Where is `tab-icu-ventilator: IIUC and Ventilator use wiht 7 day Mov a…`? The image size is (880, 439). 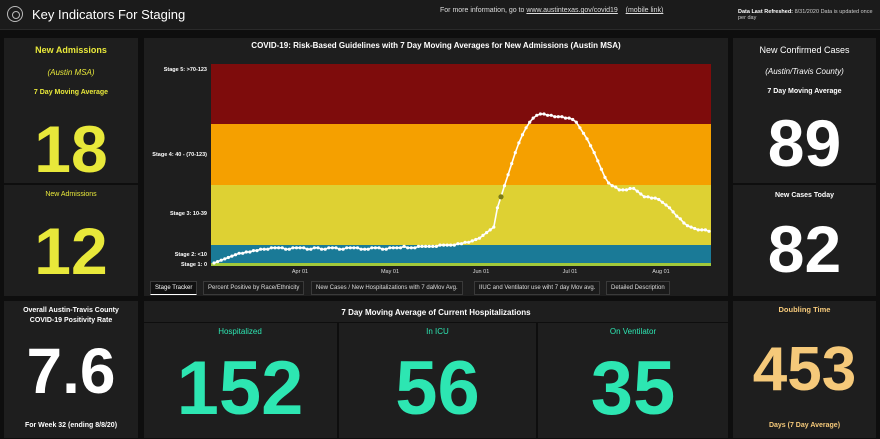 tab-icu-ventilator: IIUC and Ventilator use wiht 7 day Mov a… is located at coordinates (537, 288).